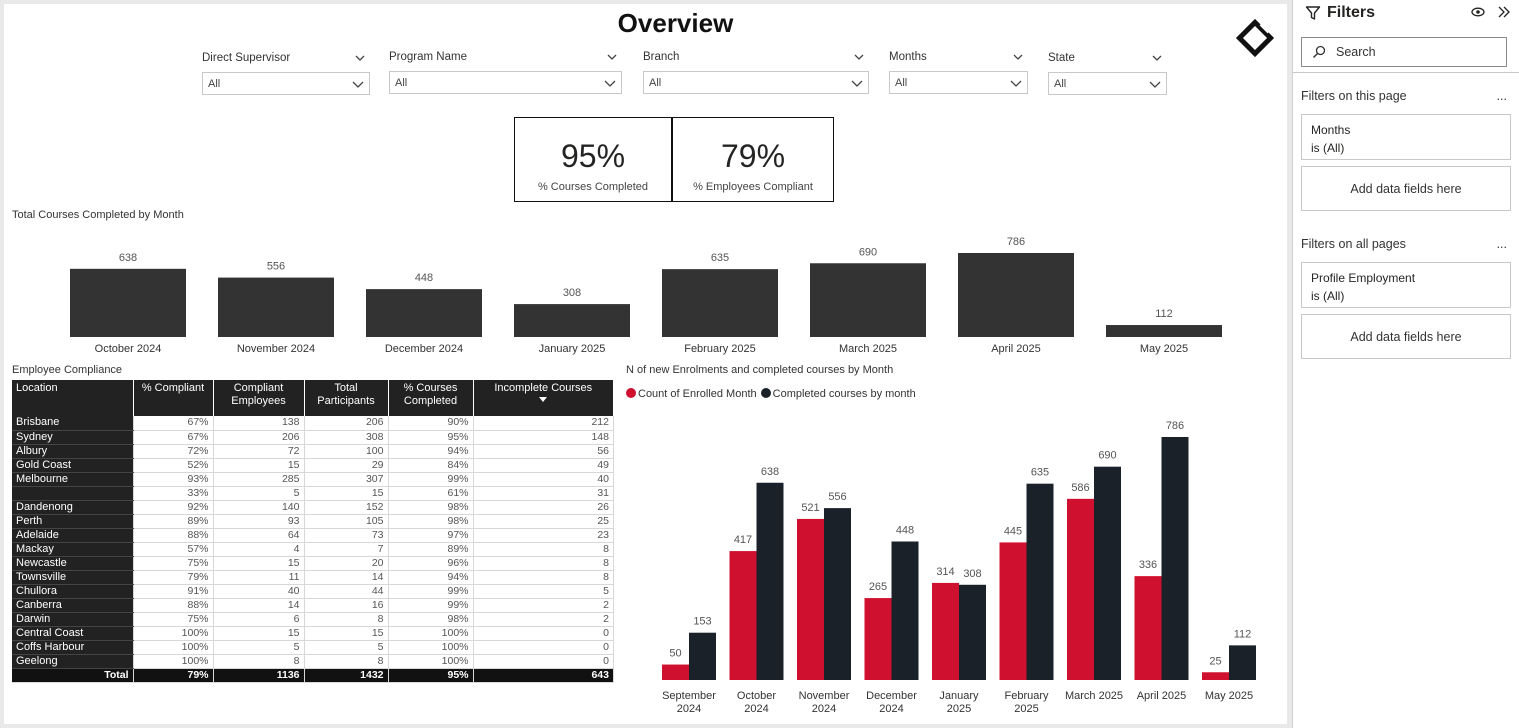 The image size is (1519, 728). What do you see at coordinates (259, 398) in the screenshot?
I see `column-header: Compliant Employees` at bounding box center [259, 398].